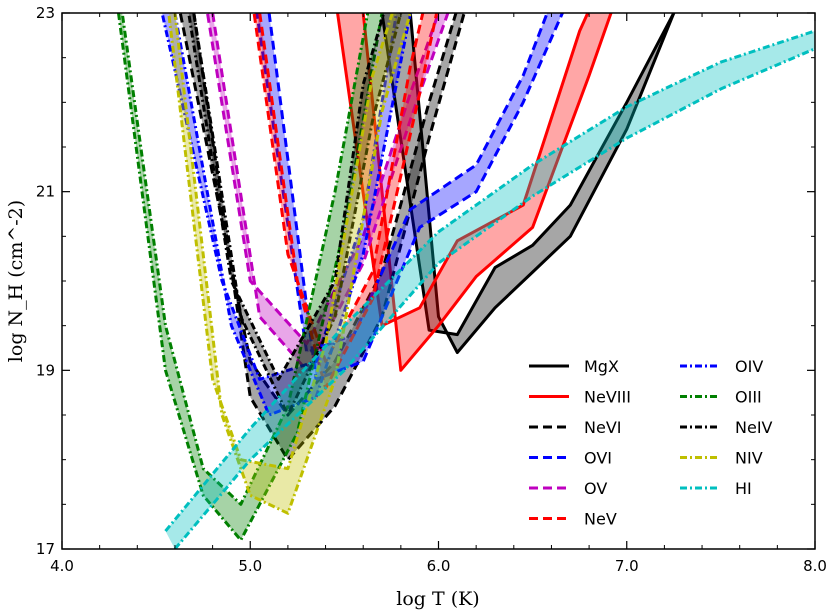  What do you see at coordinates (607, 397) in the screenshot?
I see `legend-label-neviii: NeVIII` at bounding box center [607, 397].